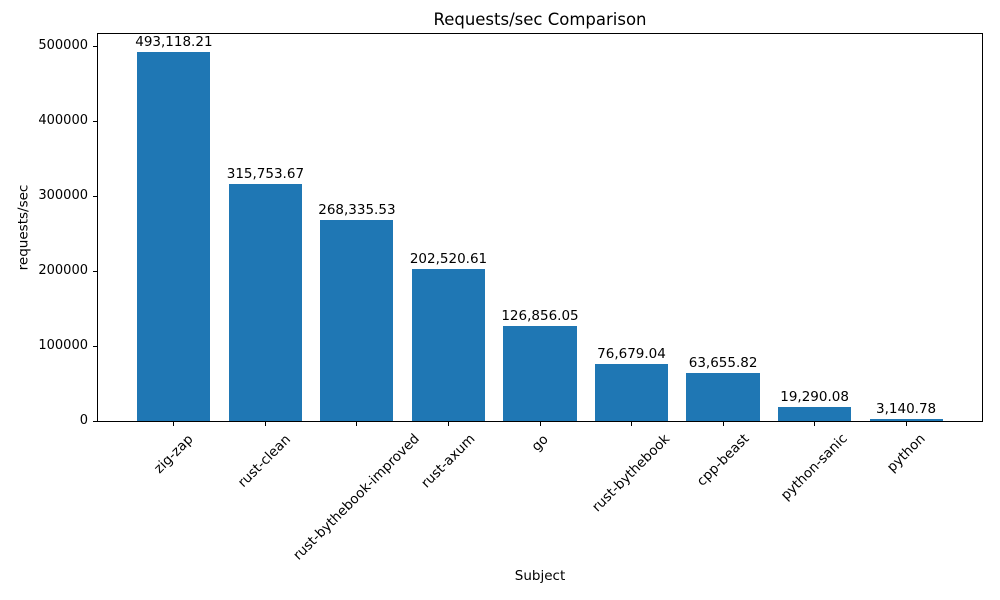 Image resolution: width=1000 pixels, height=600 pixels. Describe the element at coordinates (356, 497) in the screenshot. I see `x-tick-label: rust-bythebook-improved` at that location.